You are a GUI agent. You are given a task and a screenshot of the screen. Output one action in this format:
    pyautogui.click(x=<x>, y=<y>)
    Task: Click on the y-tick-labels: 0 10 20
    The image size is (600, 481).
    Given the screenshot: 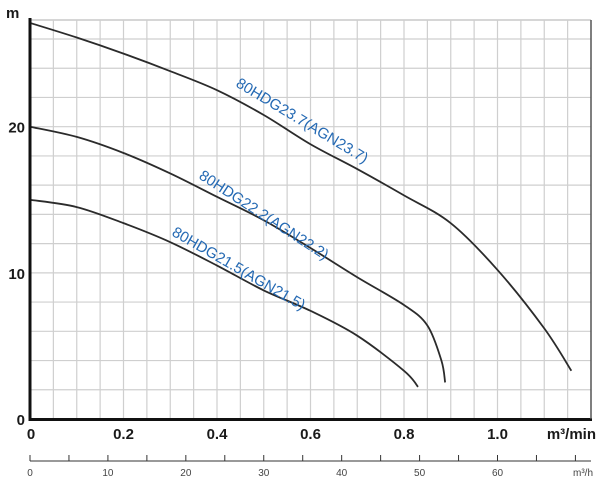 What is the action you would take?
    pyautogui.click(x=16, y=274)
    